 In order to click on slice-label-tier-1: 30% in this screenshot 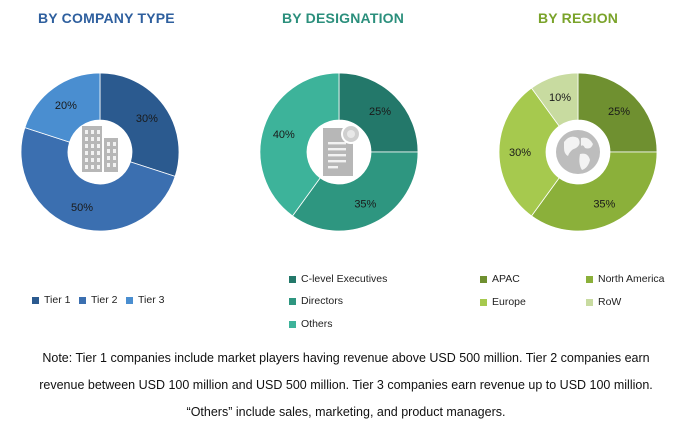, I will do `click(147, 119)`.